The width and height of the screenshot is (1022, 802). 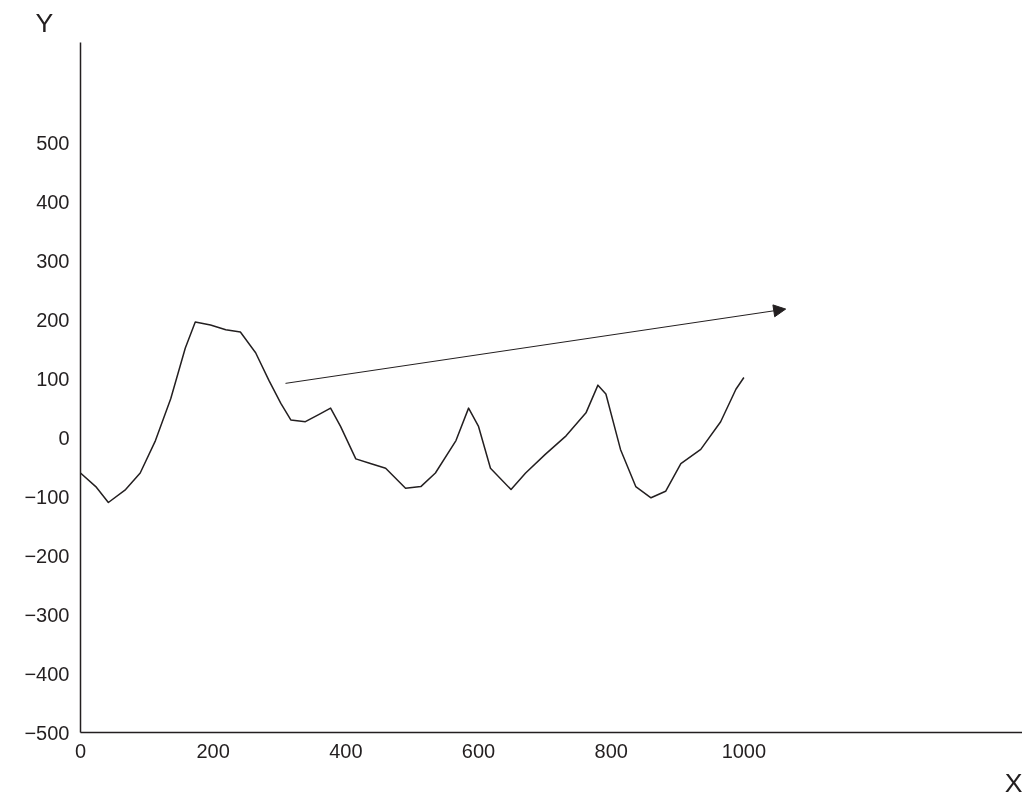 What do you see at coordinates (53, 142) in the screenshot?
I see `y-tick-label: 500` at bounding box center [53, 142].